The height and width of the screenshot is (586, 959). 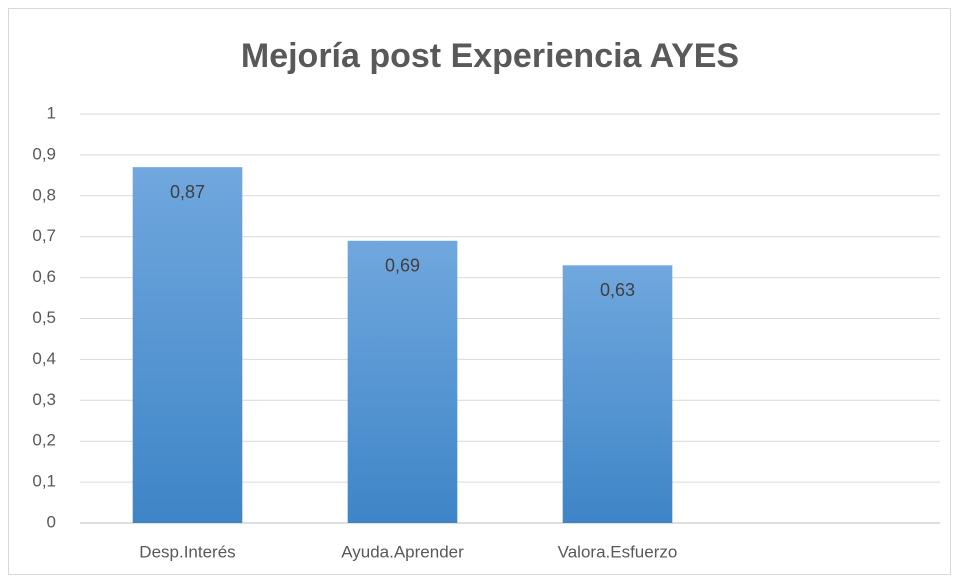 What do you see at coordinates (187, 551) in the screenshot?
I see `x-tick-label: Desp.Interés` at bounding box center [187, 551].